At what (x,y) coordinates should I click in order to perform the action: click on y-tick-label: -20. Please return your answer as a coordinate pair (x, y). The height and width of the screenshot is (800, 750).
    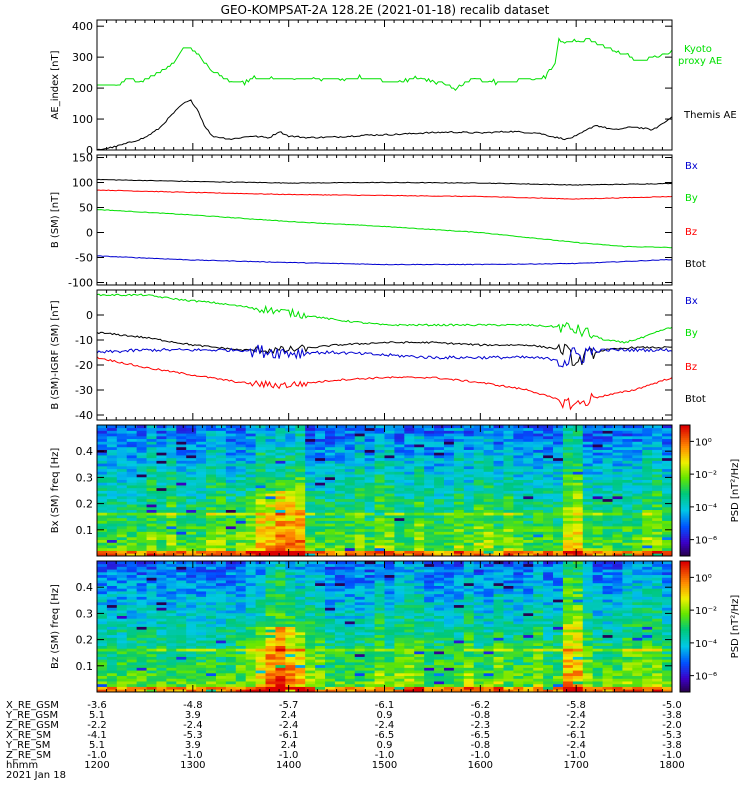
    Looking at the image, I should click on (84, 365).